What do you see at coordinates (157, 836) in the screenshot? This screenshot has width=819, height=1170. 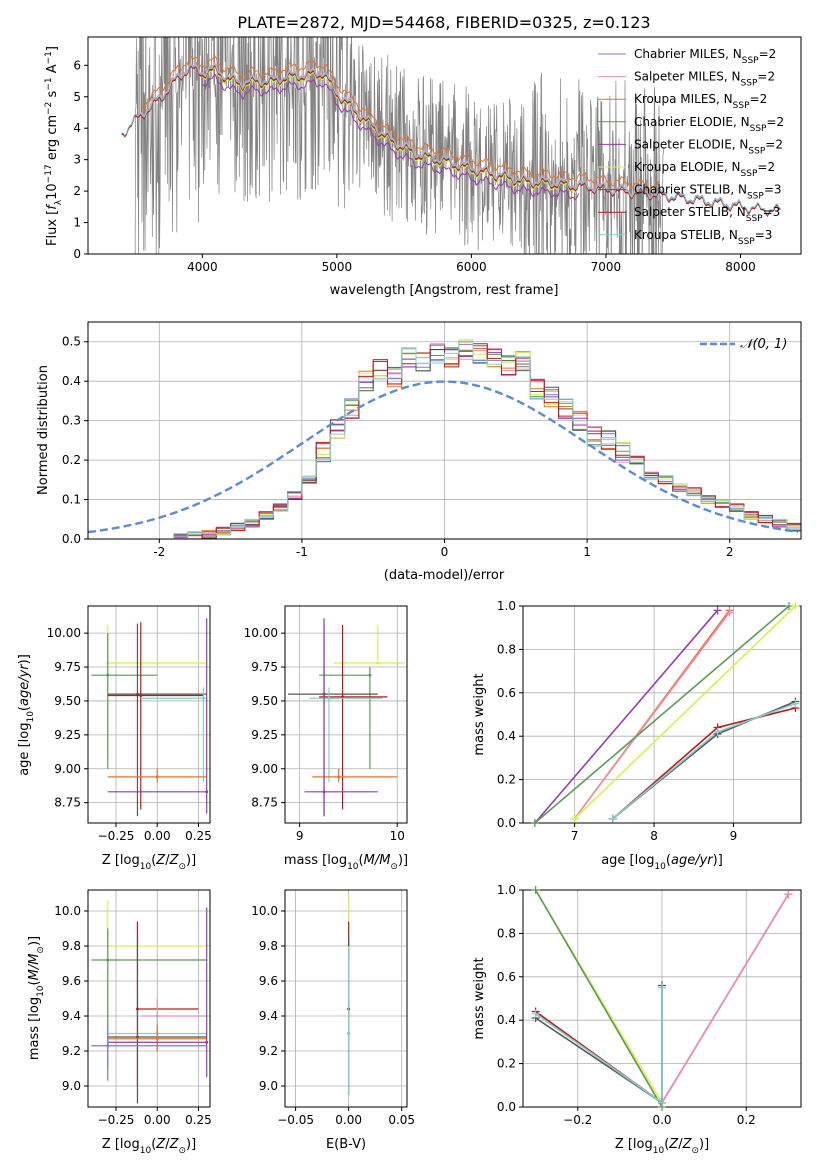 I see `x-tick-label: 0.00` at bounding box center [157, 836].